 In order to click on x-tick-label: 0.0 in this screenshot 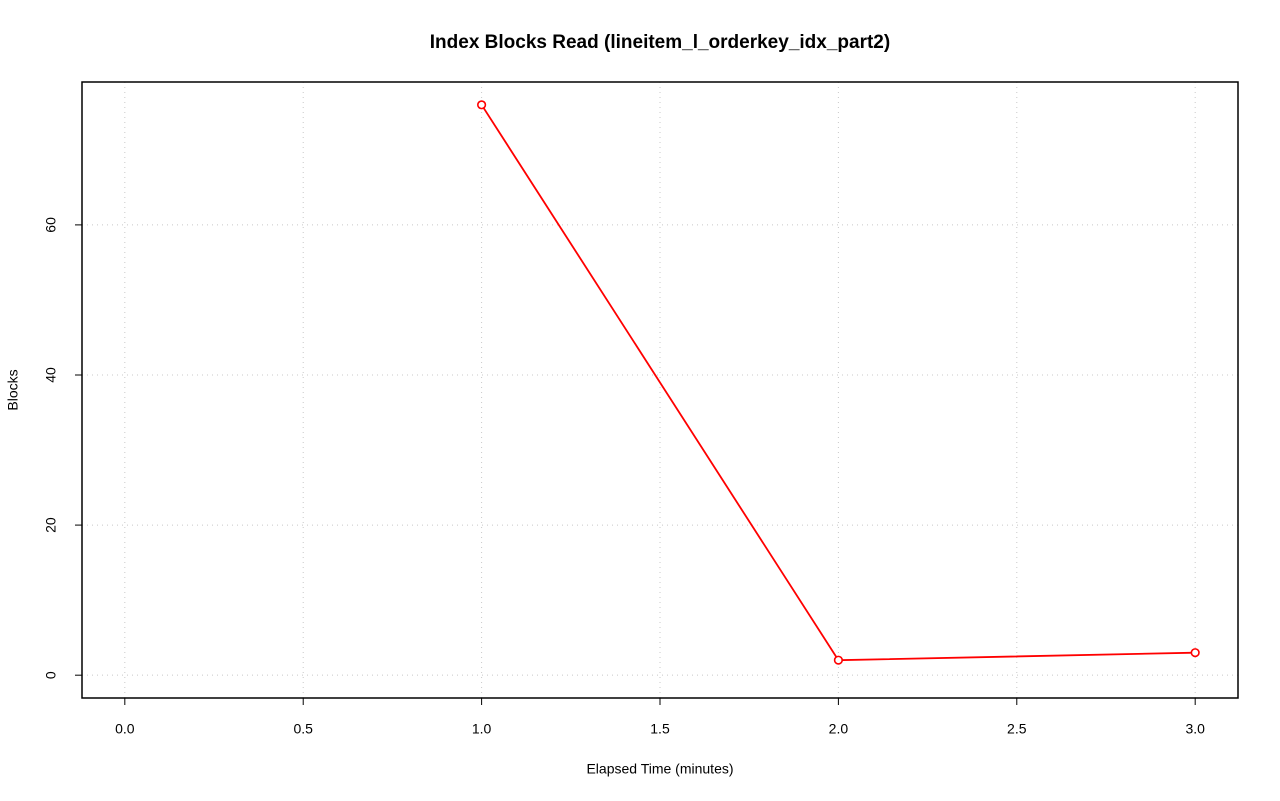, I will do `click(125, 729)`.